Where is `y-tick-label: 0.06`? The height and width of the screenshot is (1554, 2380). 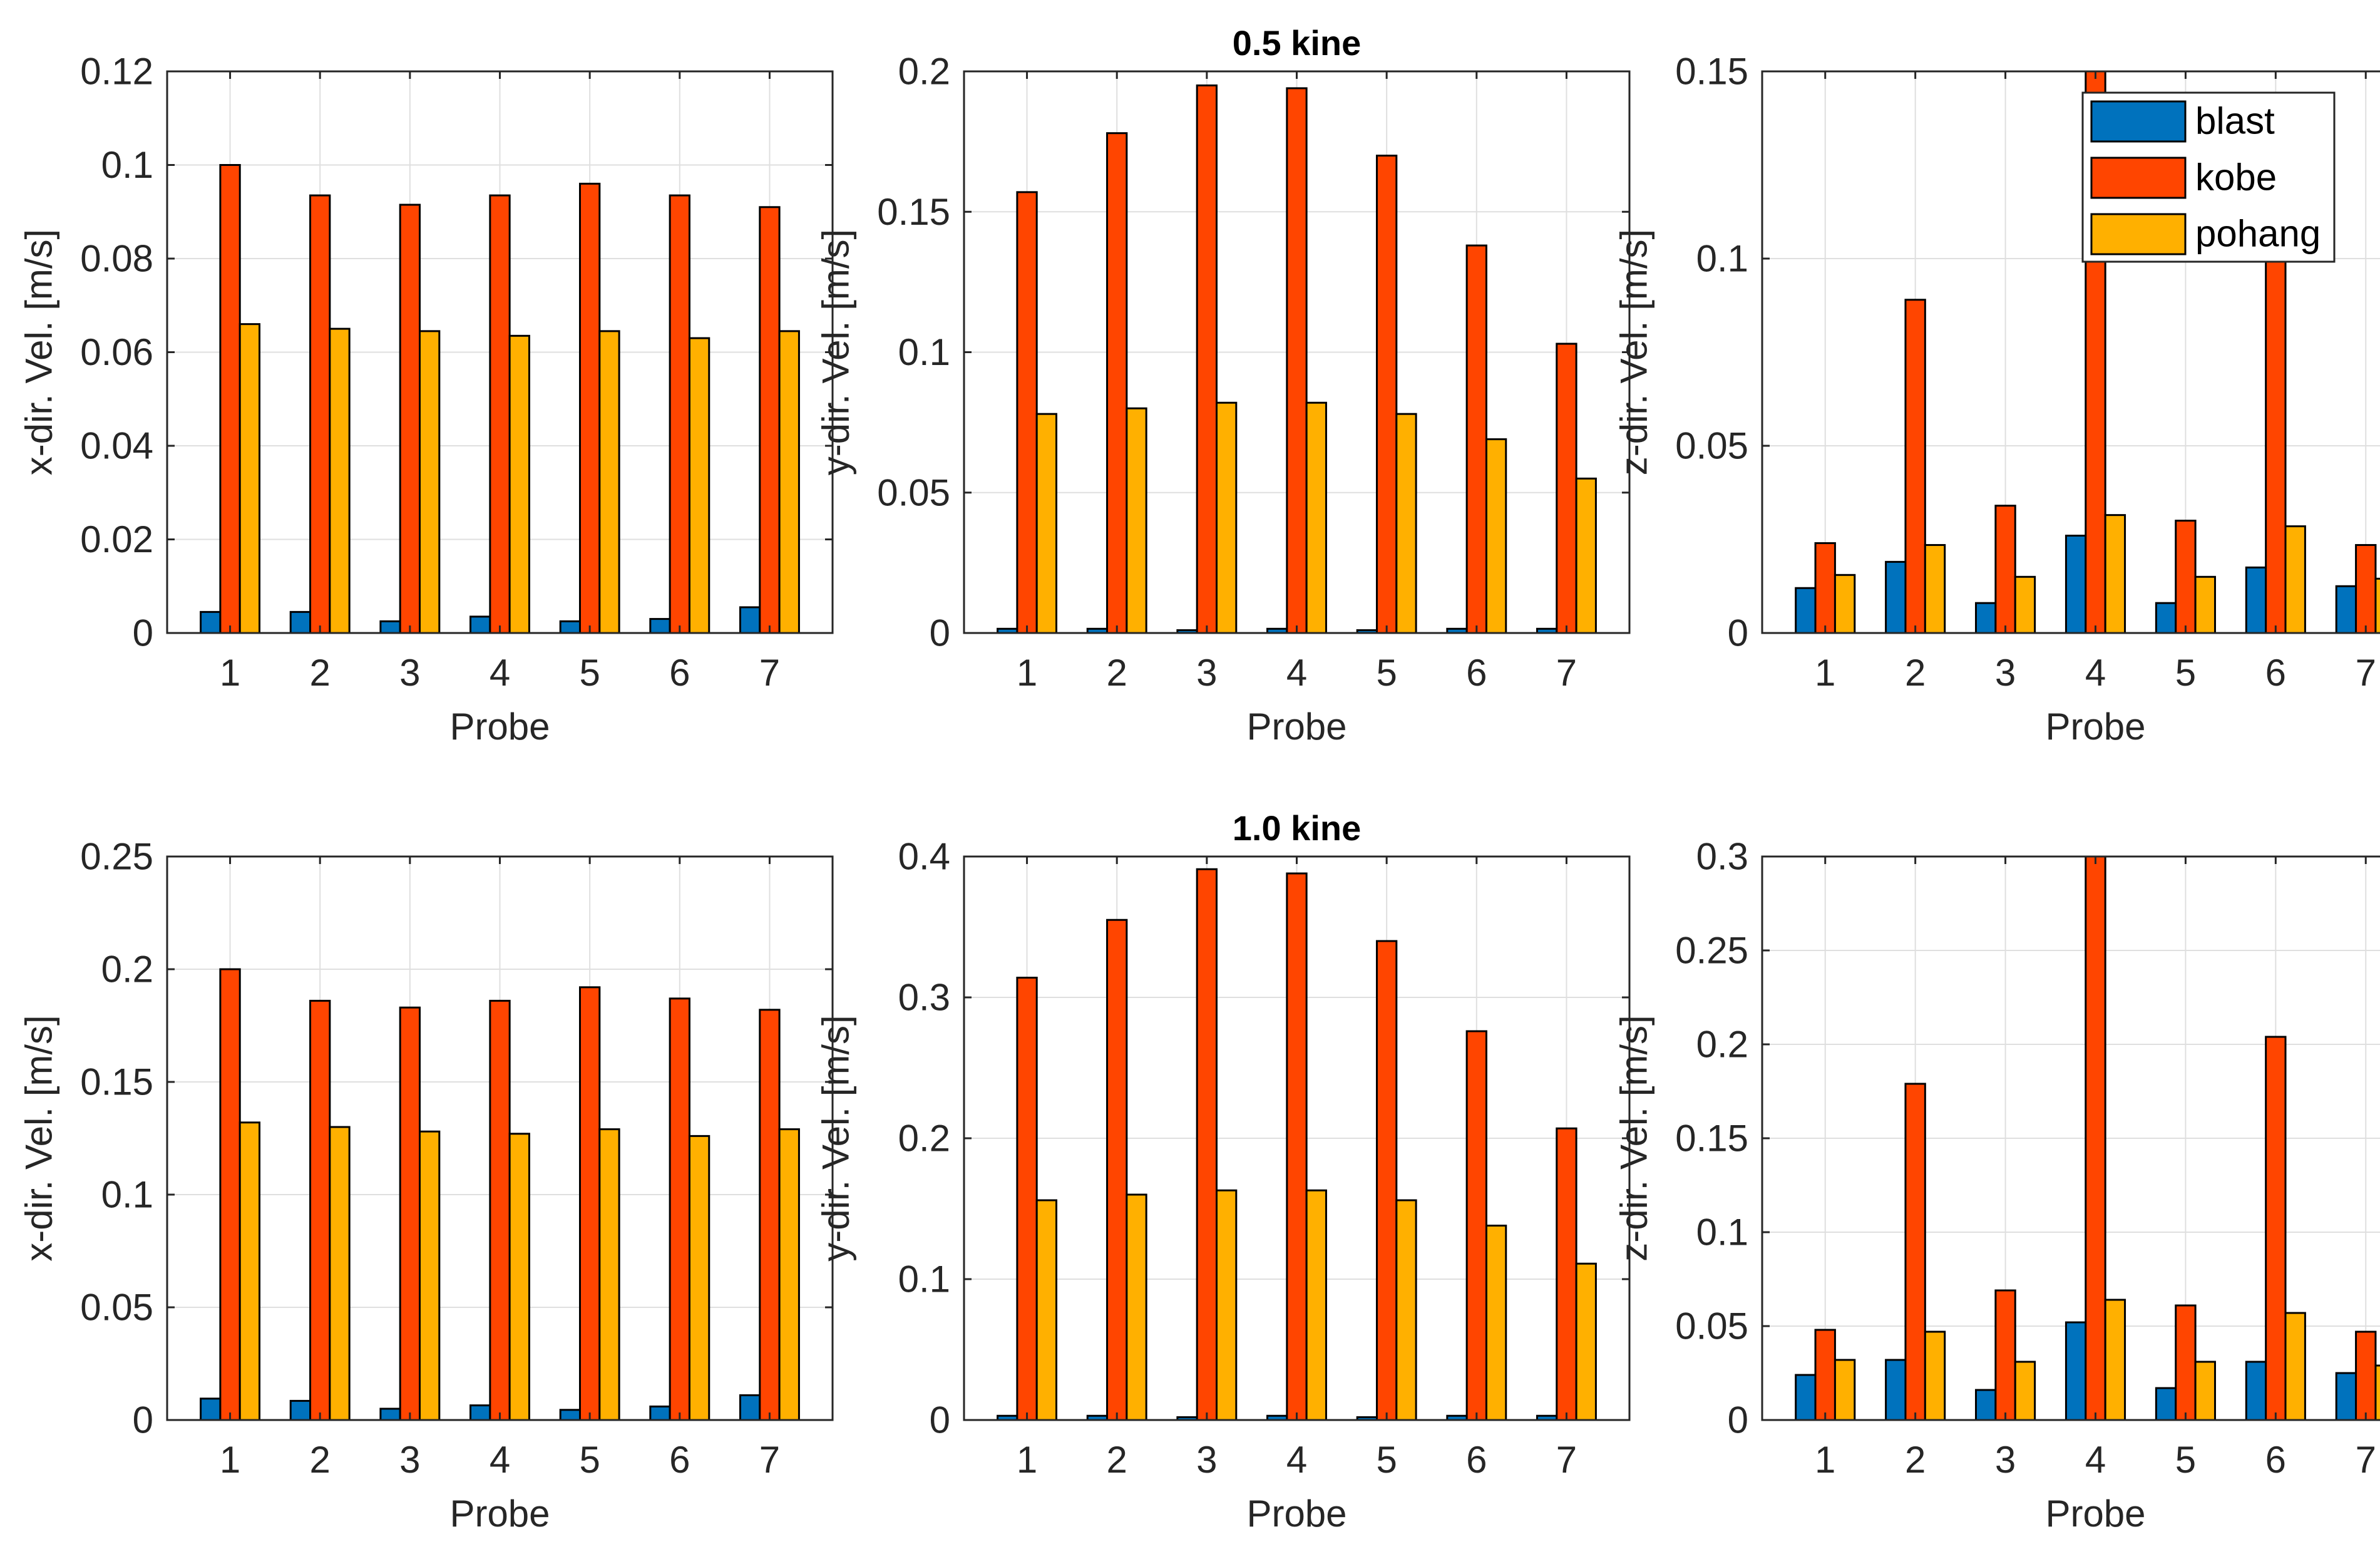
y-tick-label: 0.06 is located at coordinates (117, 352).